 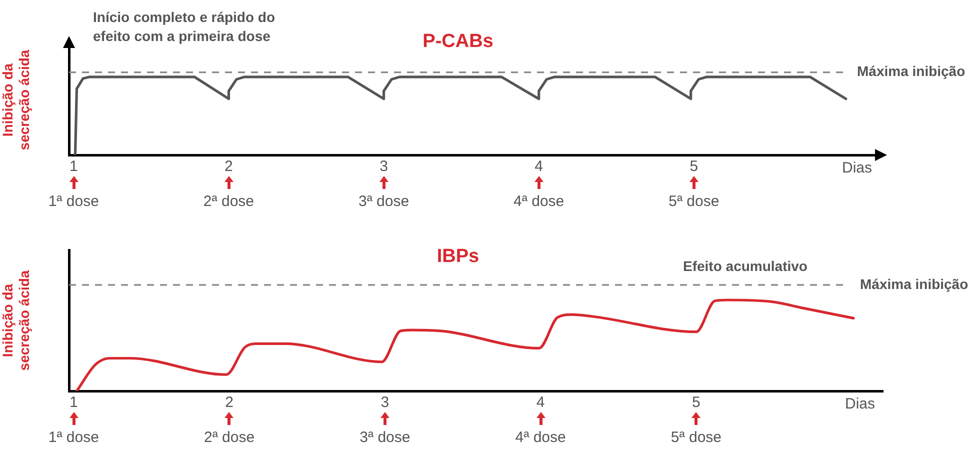 What do you see at coordinates (458, 256) in the screenshot?
I see `chart-title: IBPs` at bounding box center [458, 256].